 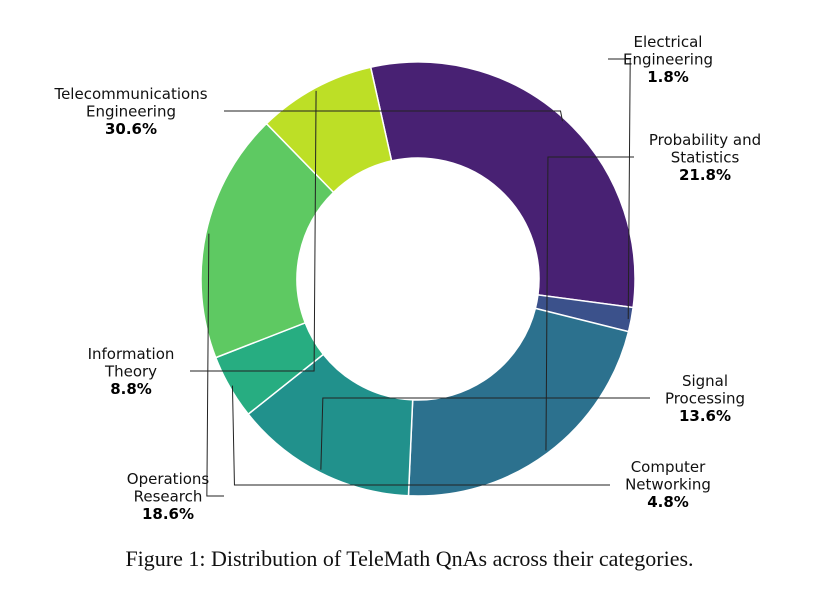 What do you see at coordinates (131, 389) in the screenshot?
I see `slice-percent-label: 8.8%` at bounding box center [131, 389].